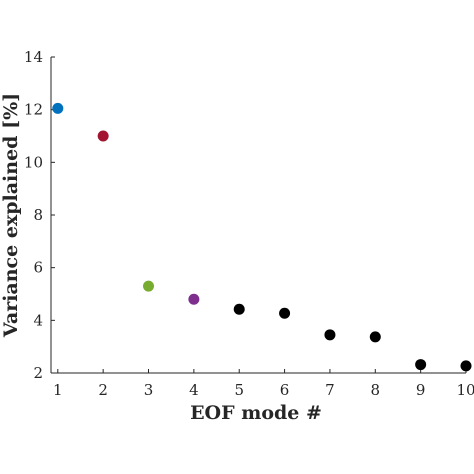  Describe the element at coordinates (103, 390) in the screenshot. I see `x-tick-label: 2` at that location.